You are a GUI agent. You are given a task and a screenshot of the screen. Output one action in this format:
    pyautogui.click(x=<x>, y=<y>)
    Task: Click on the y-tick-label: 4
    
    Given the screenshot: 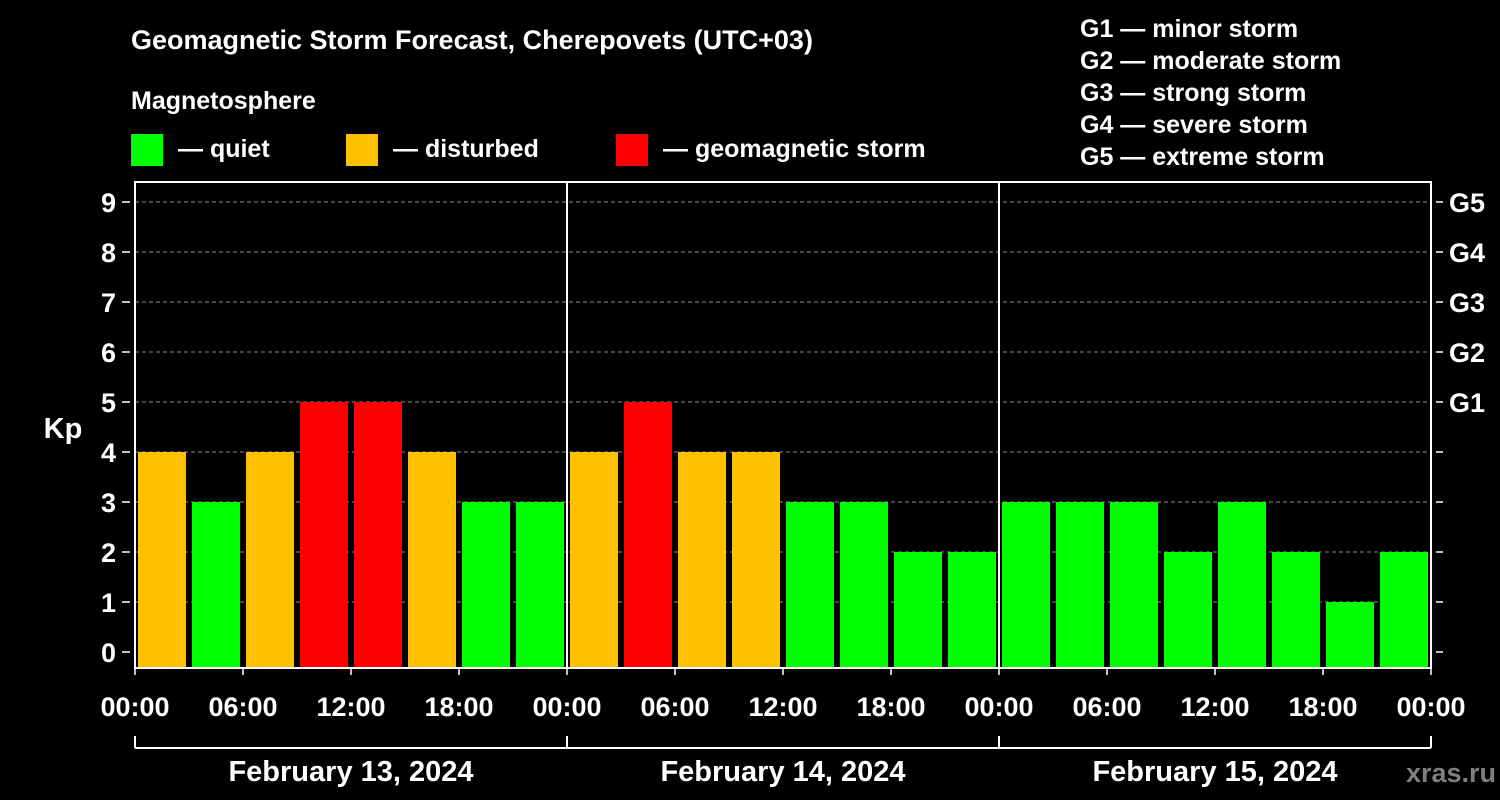 What is the action you would take?
    pyautogui.click(x=108, y=453)
    